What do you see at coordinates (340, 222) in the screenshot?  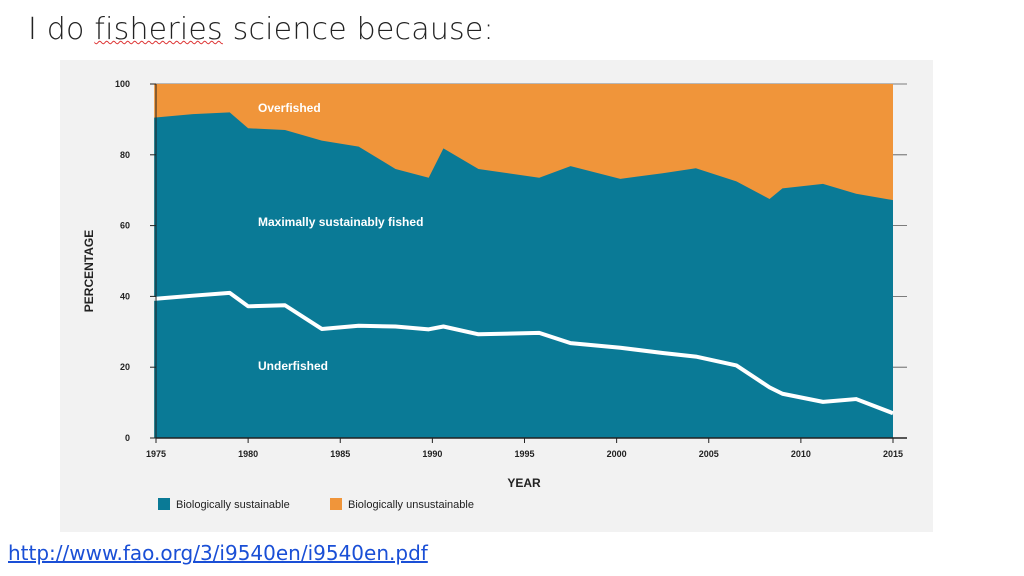 I see `maximally-fished-label: Maximally sustainably fished` at bounding box center [340, 222].